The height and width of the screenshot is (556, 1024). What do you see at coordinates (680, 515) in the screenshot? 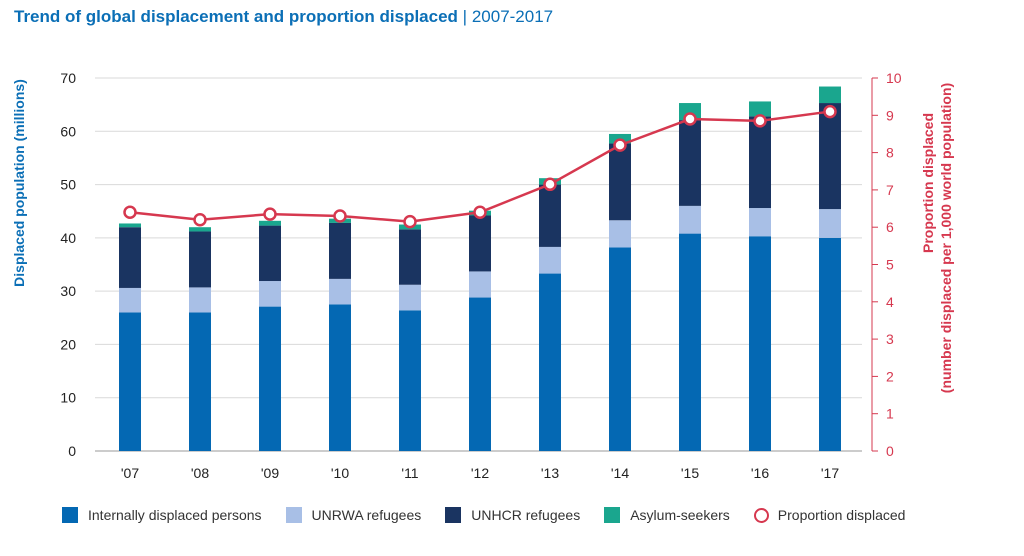
I see `legend-label-asylum: Asylum-seekers` at bounding box center [680, 515].